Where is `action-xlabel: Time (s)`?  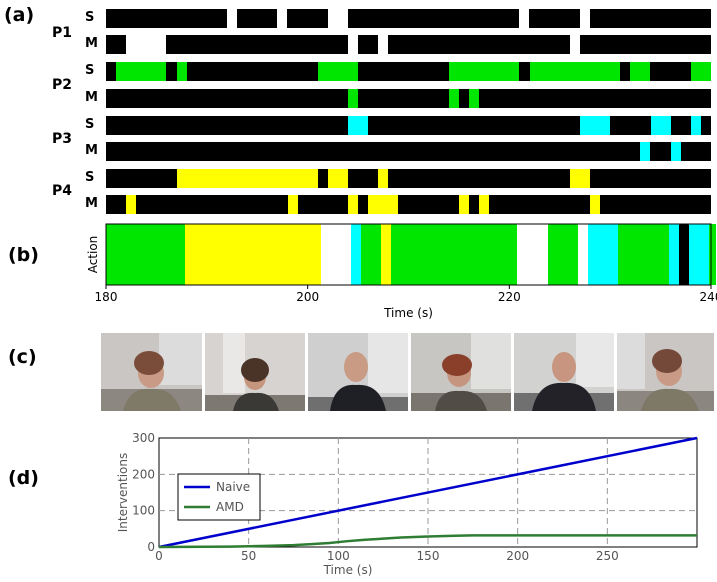 action-xlabel: Time (s) is located at coordinates (408, 313).